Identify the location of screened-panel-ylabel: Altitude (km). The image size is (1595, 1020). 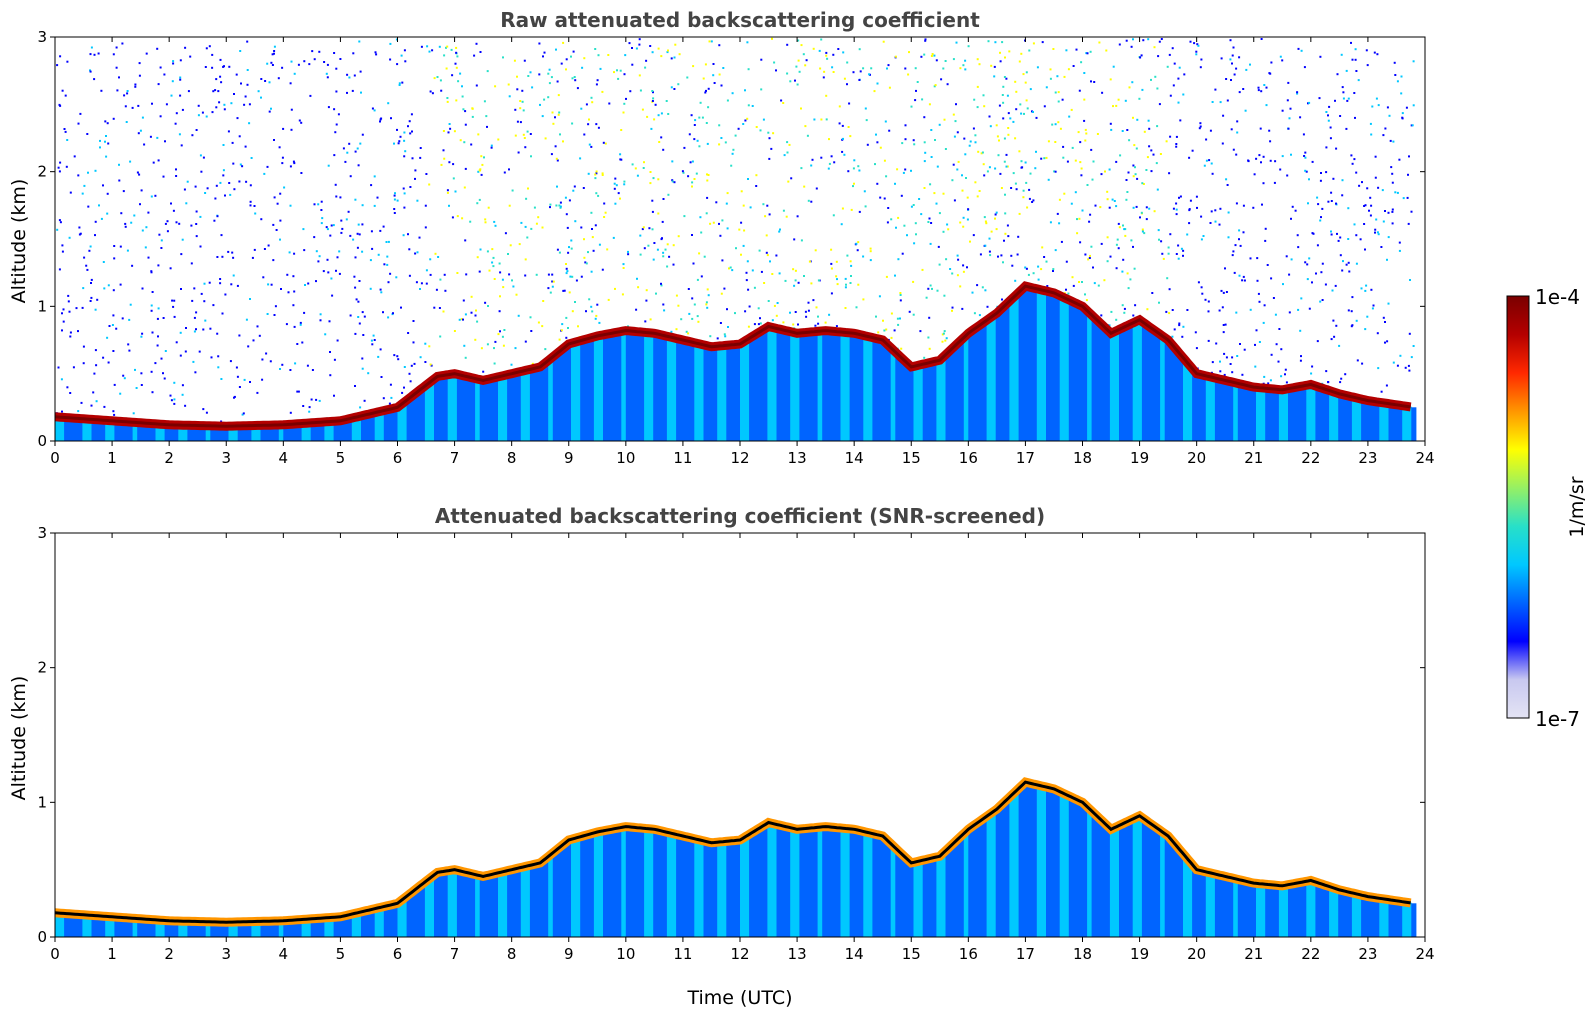
(19, 738).